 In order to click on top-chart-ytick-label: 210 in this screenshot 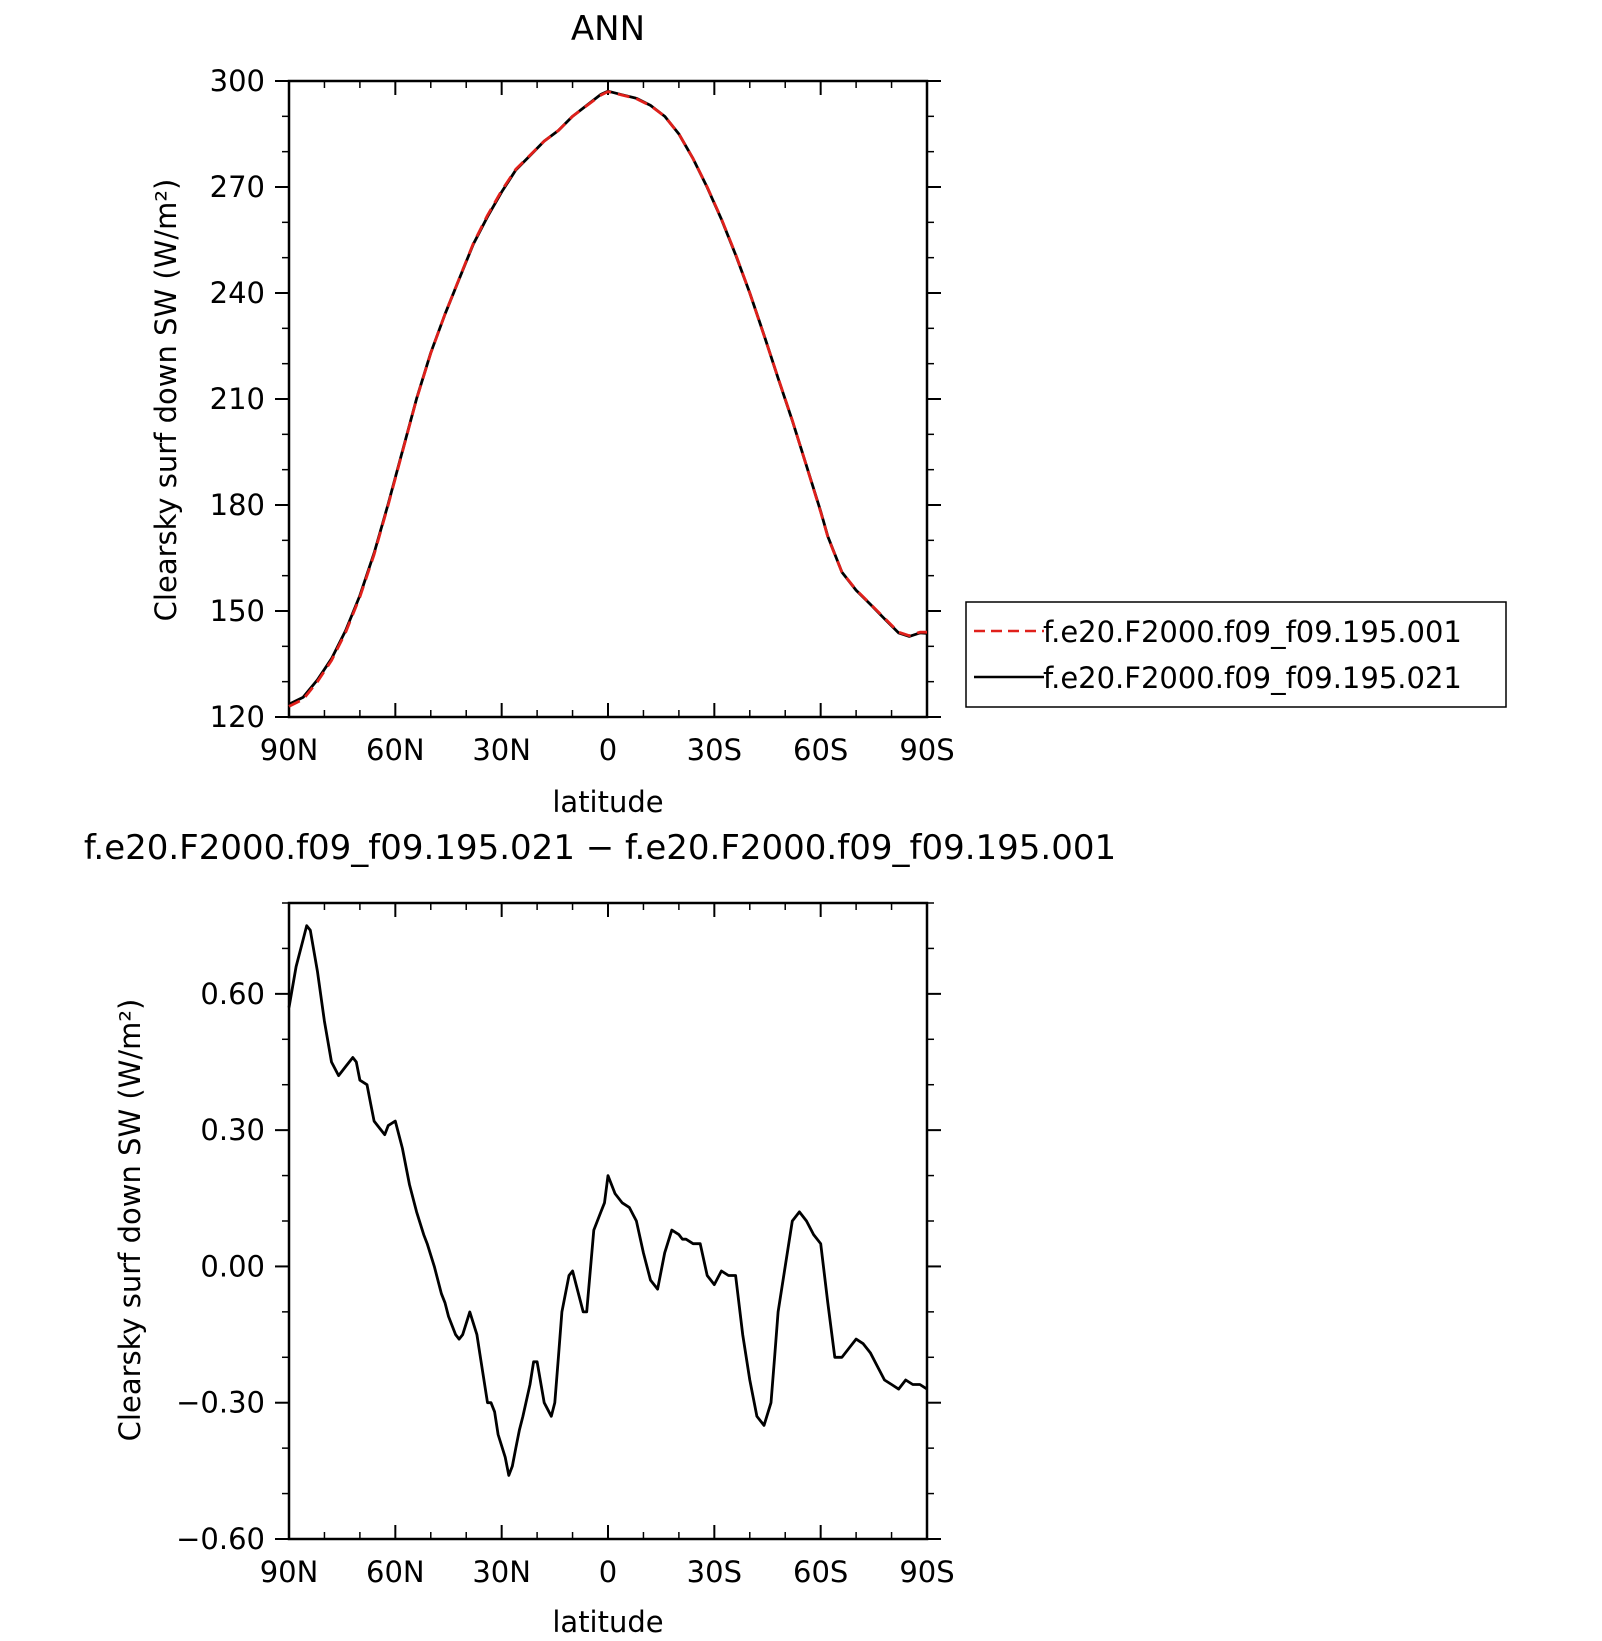, I will do `click(237, 399)`.